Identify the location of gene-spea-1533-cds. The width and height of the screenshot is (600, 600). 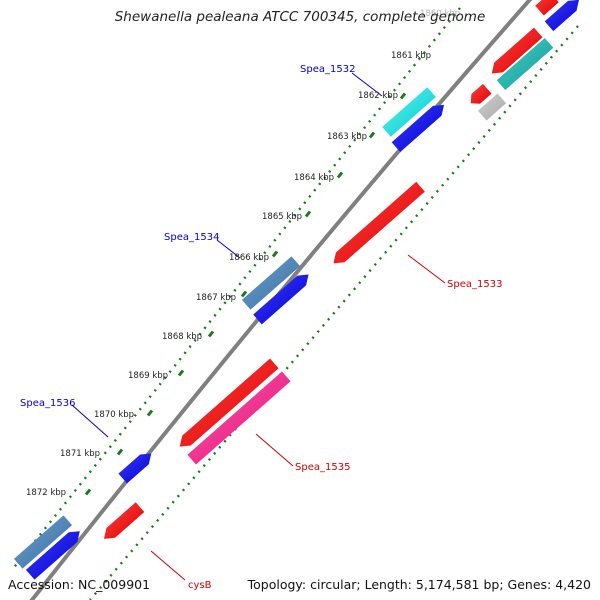
(379, 222).